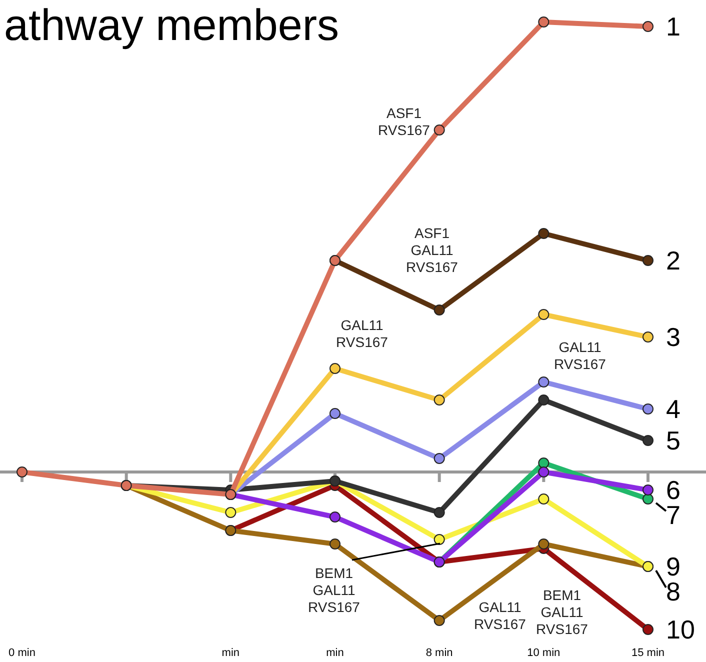 The height and width of the screenshot is (662, 706). Describe the element at coordinates (673, 261) in the screenshot. I see `series-label: 2` at that location.